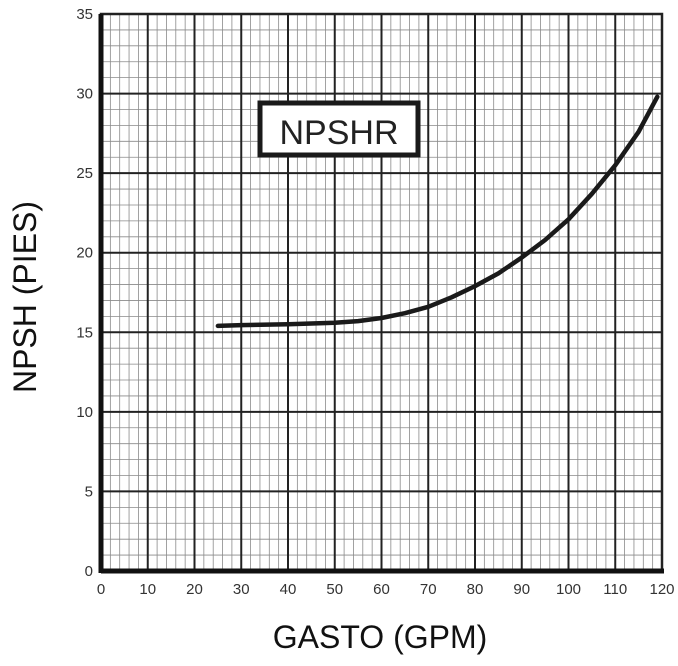 The height and width of the screenshot is (666, 678). I want to click on x-tick-label: 0, so click(101, 589).